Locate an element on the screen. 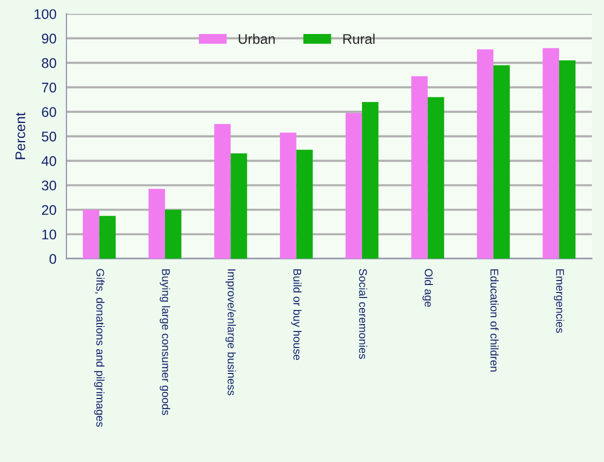 This screenshot has width=604, height=462. y-tick-label: 30 is located at coordinates (49, 185).